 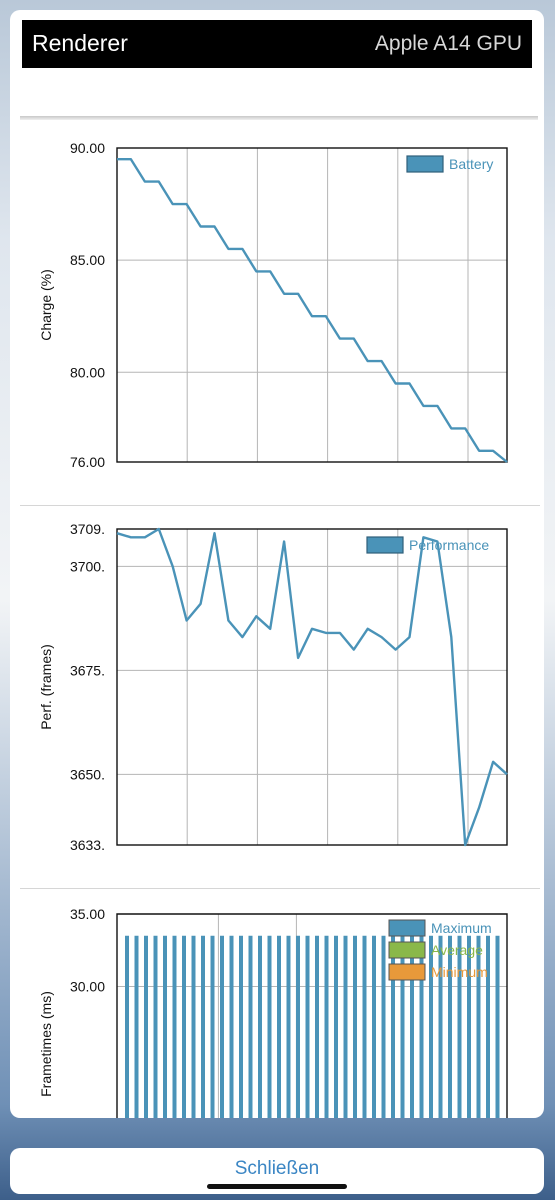 I want to click on legend-label: Maximum, so click(x=461, y=928).